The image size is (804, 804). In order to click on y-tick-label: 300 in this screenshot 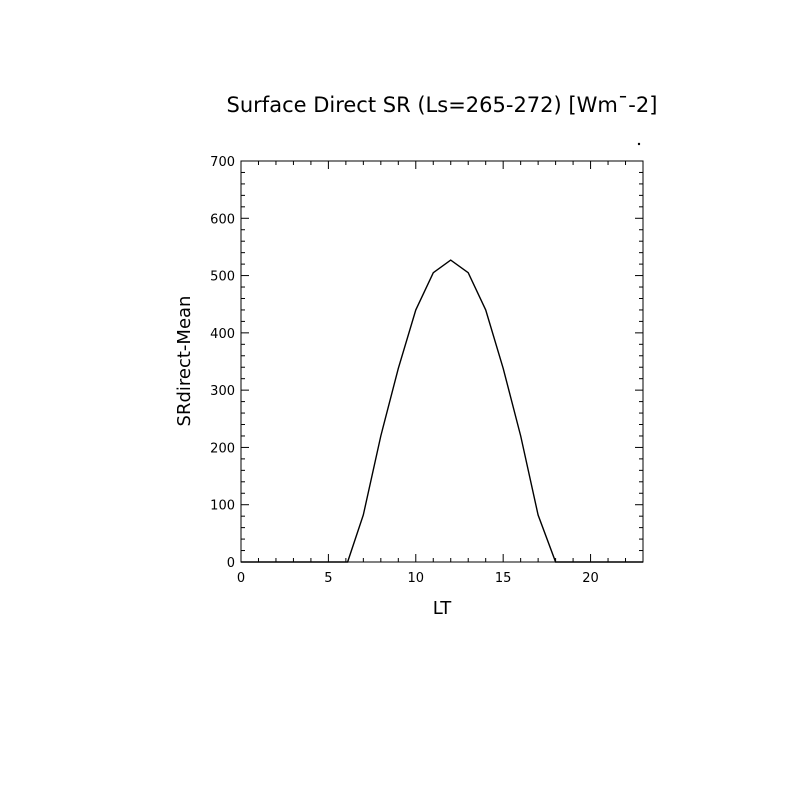, I will do `click(222, 391)`.